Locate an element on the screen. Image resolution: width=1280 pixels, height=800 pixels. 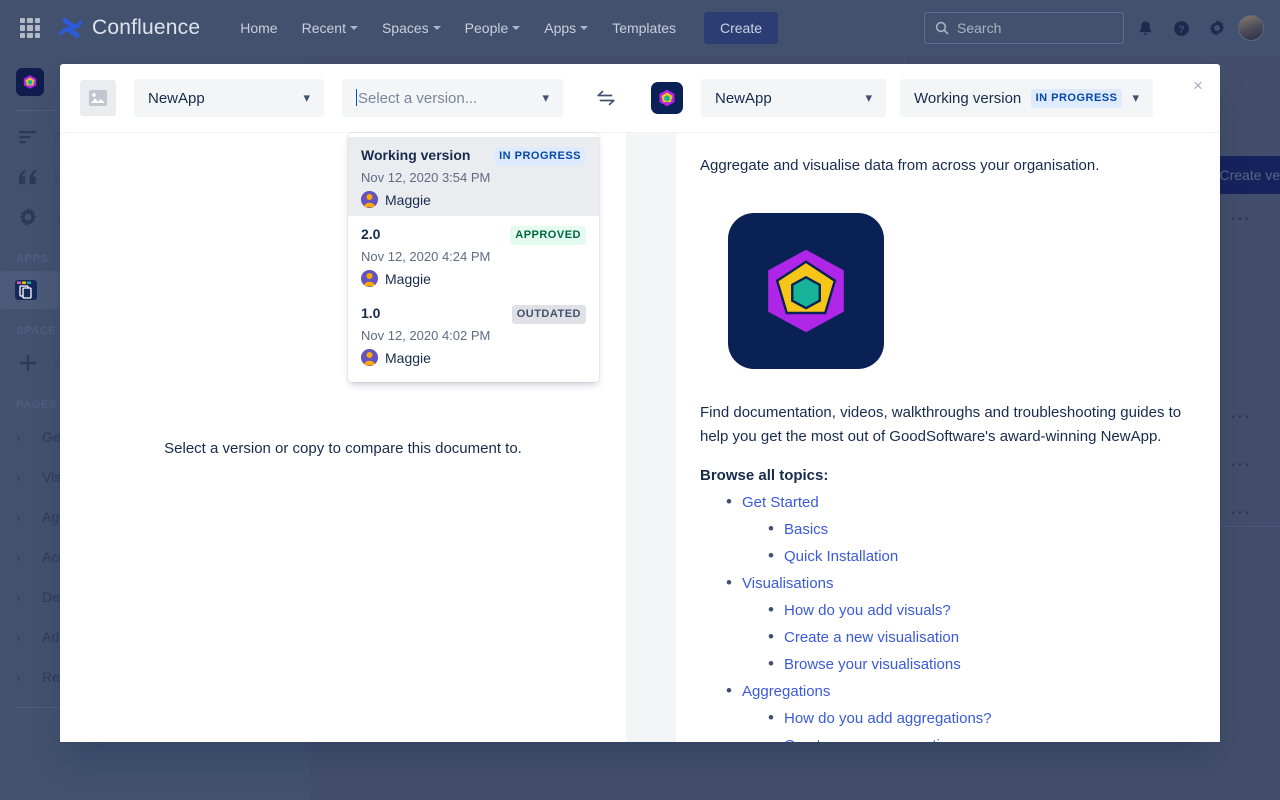
swap-arrows-icon is located at coordinates (606, 98).